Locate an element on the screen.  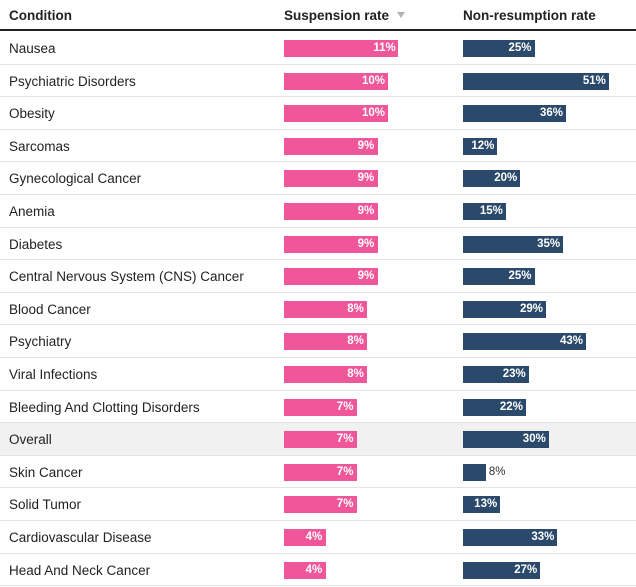
table-row: Bleeding And Clotting Disorders 7% 22% is located at coordinates (318, 407).